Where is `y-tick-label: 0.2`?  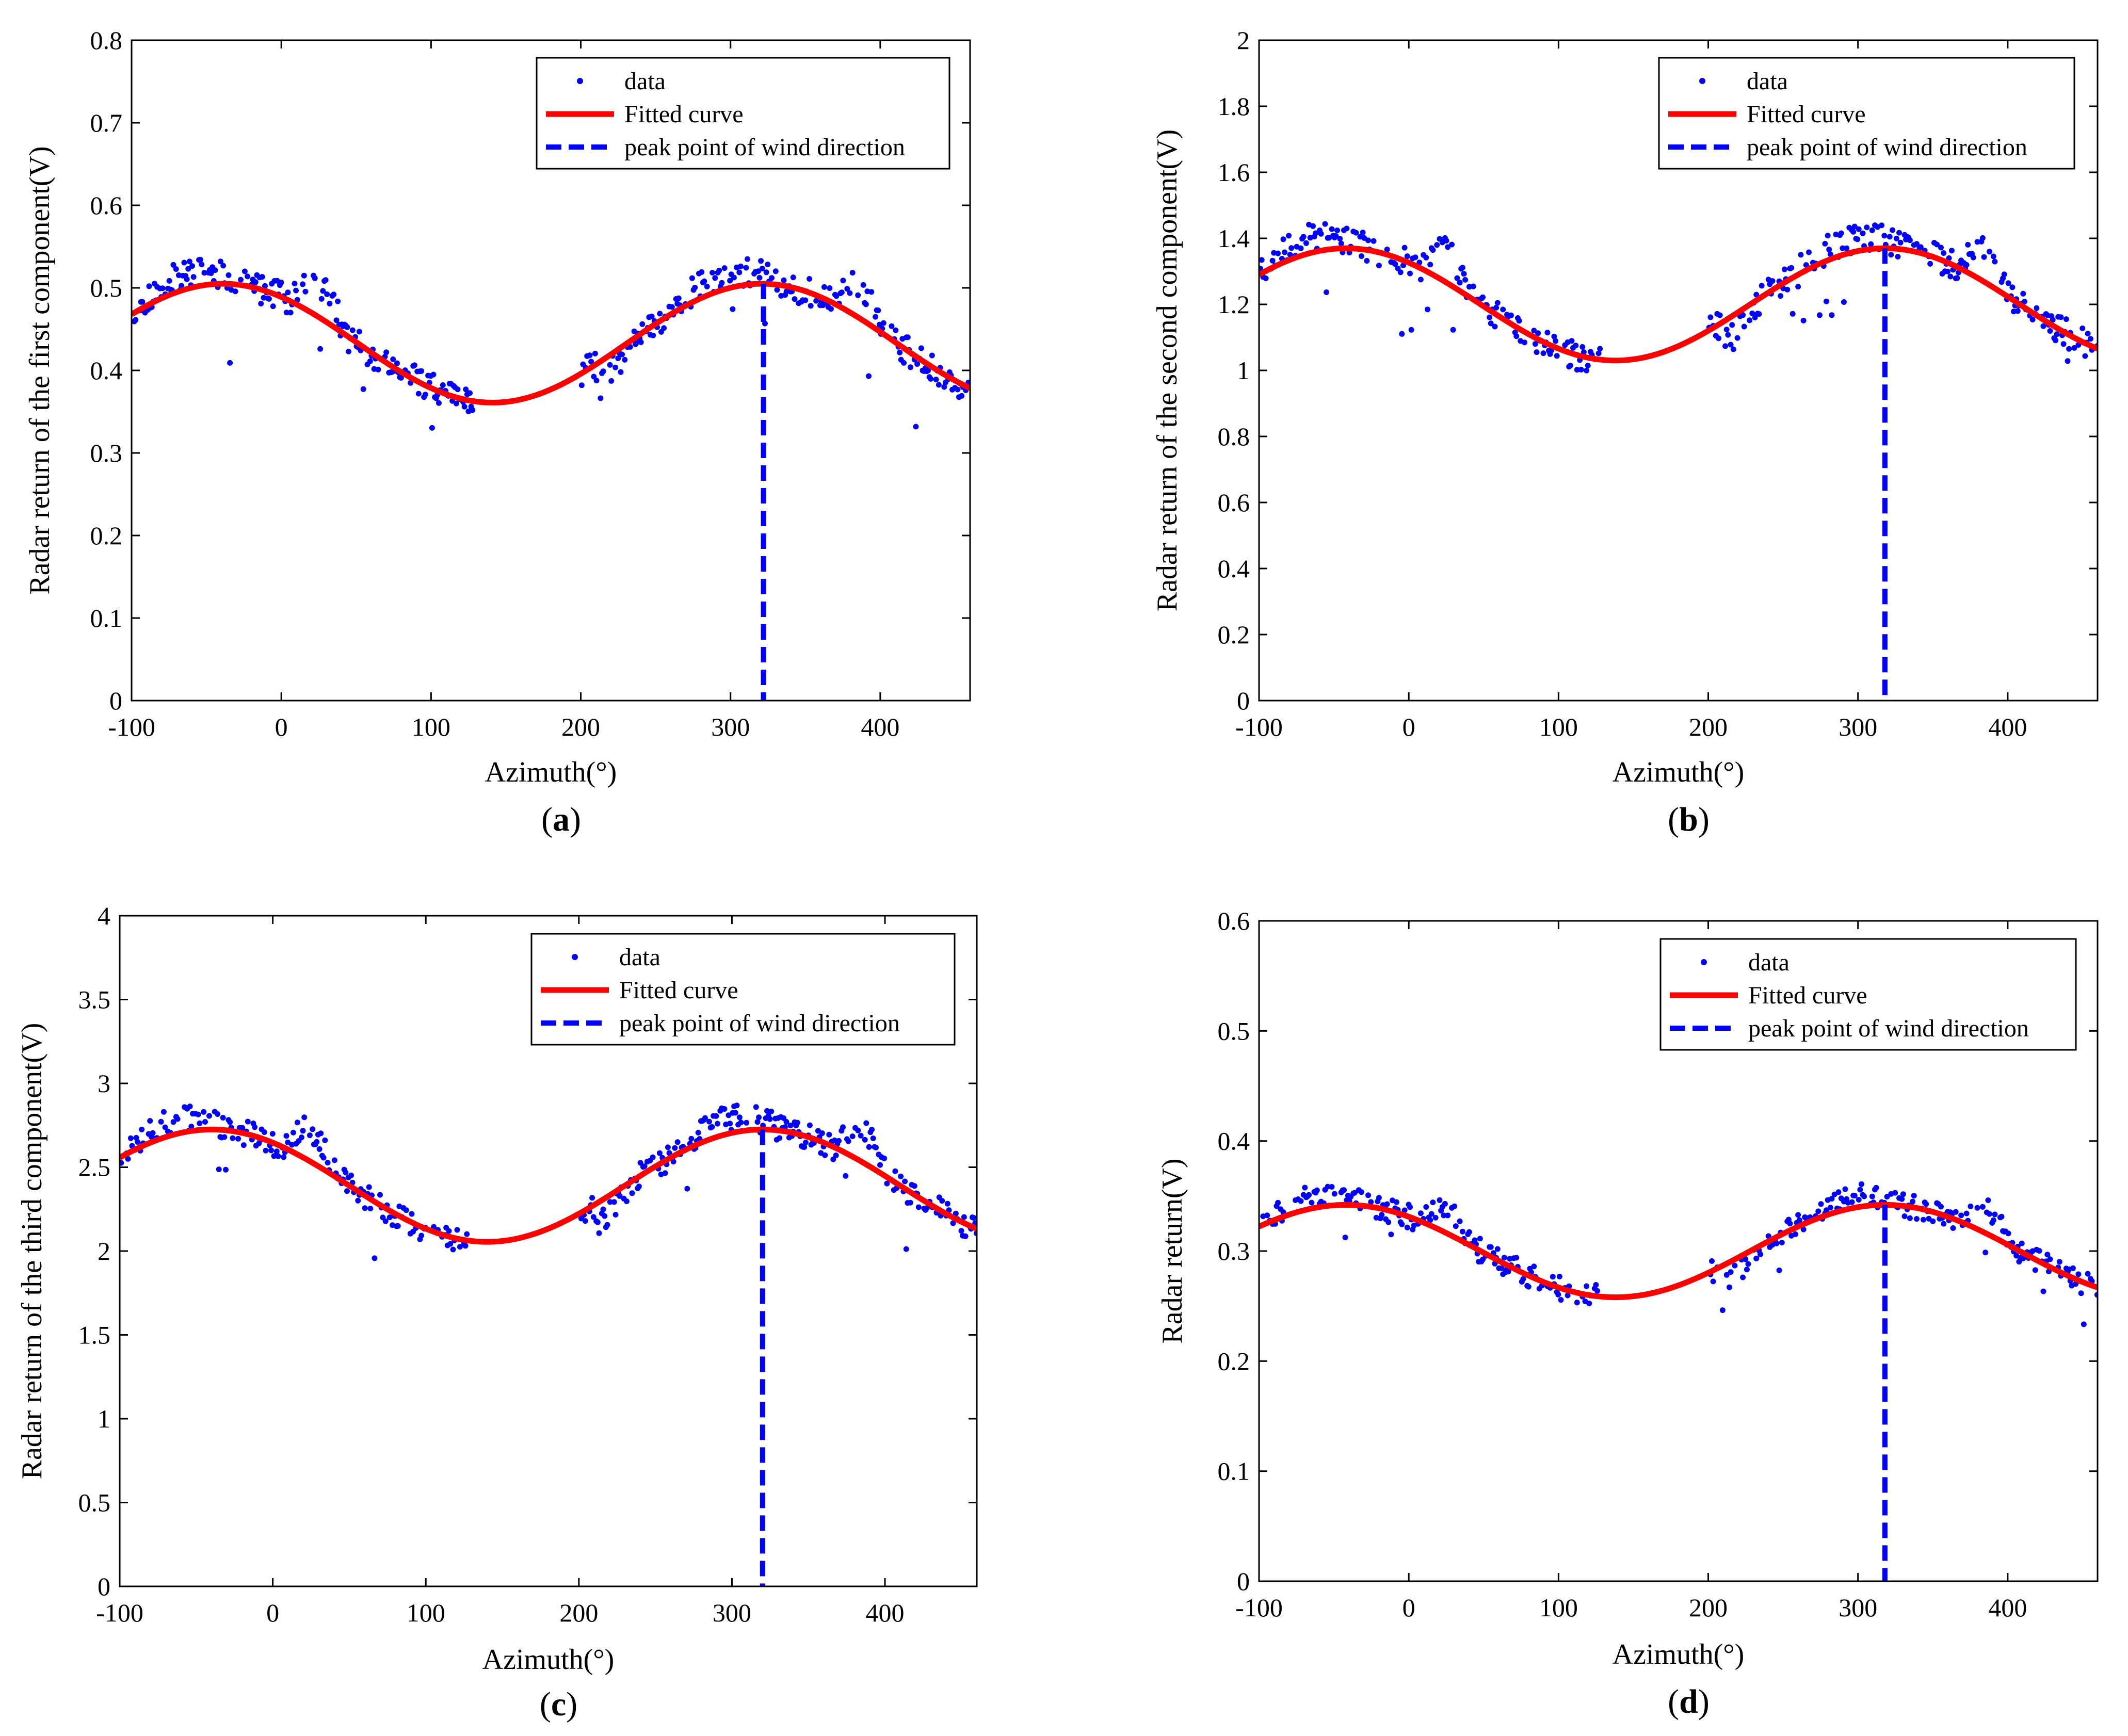
y-tick-label: 0.2 is located at coordinates (1234, 1360).